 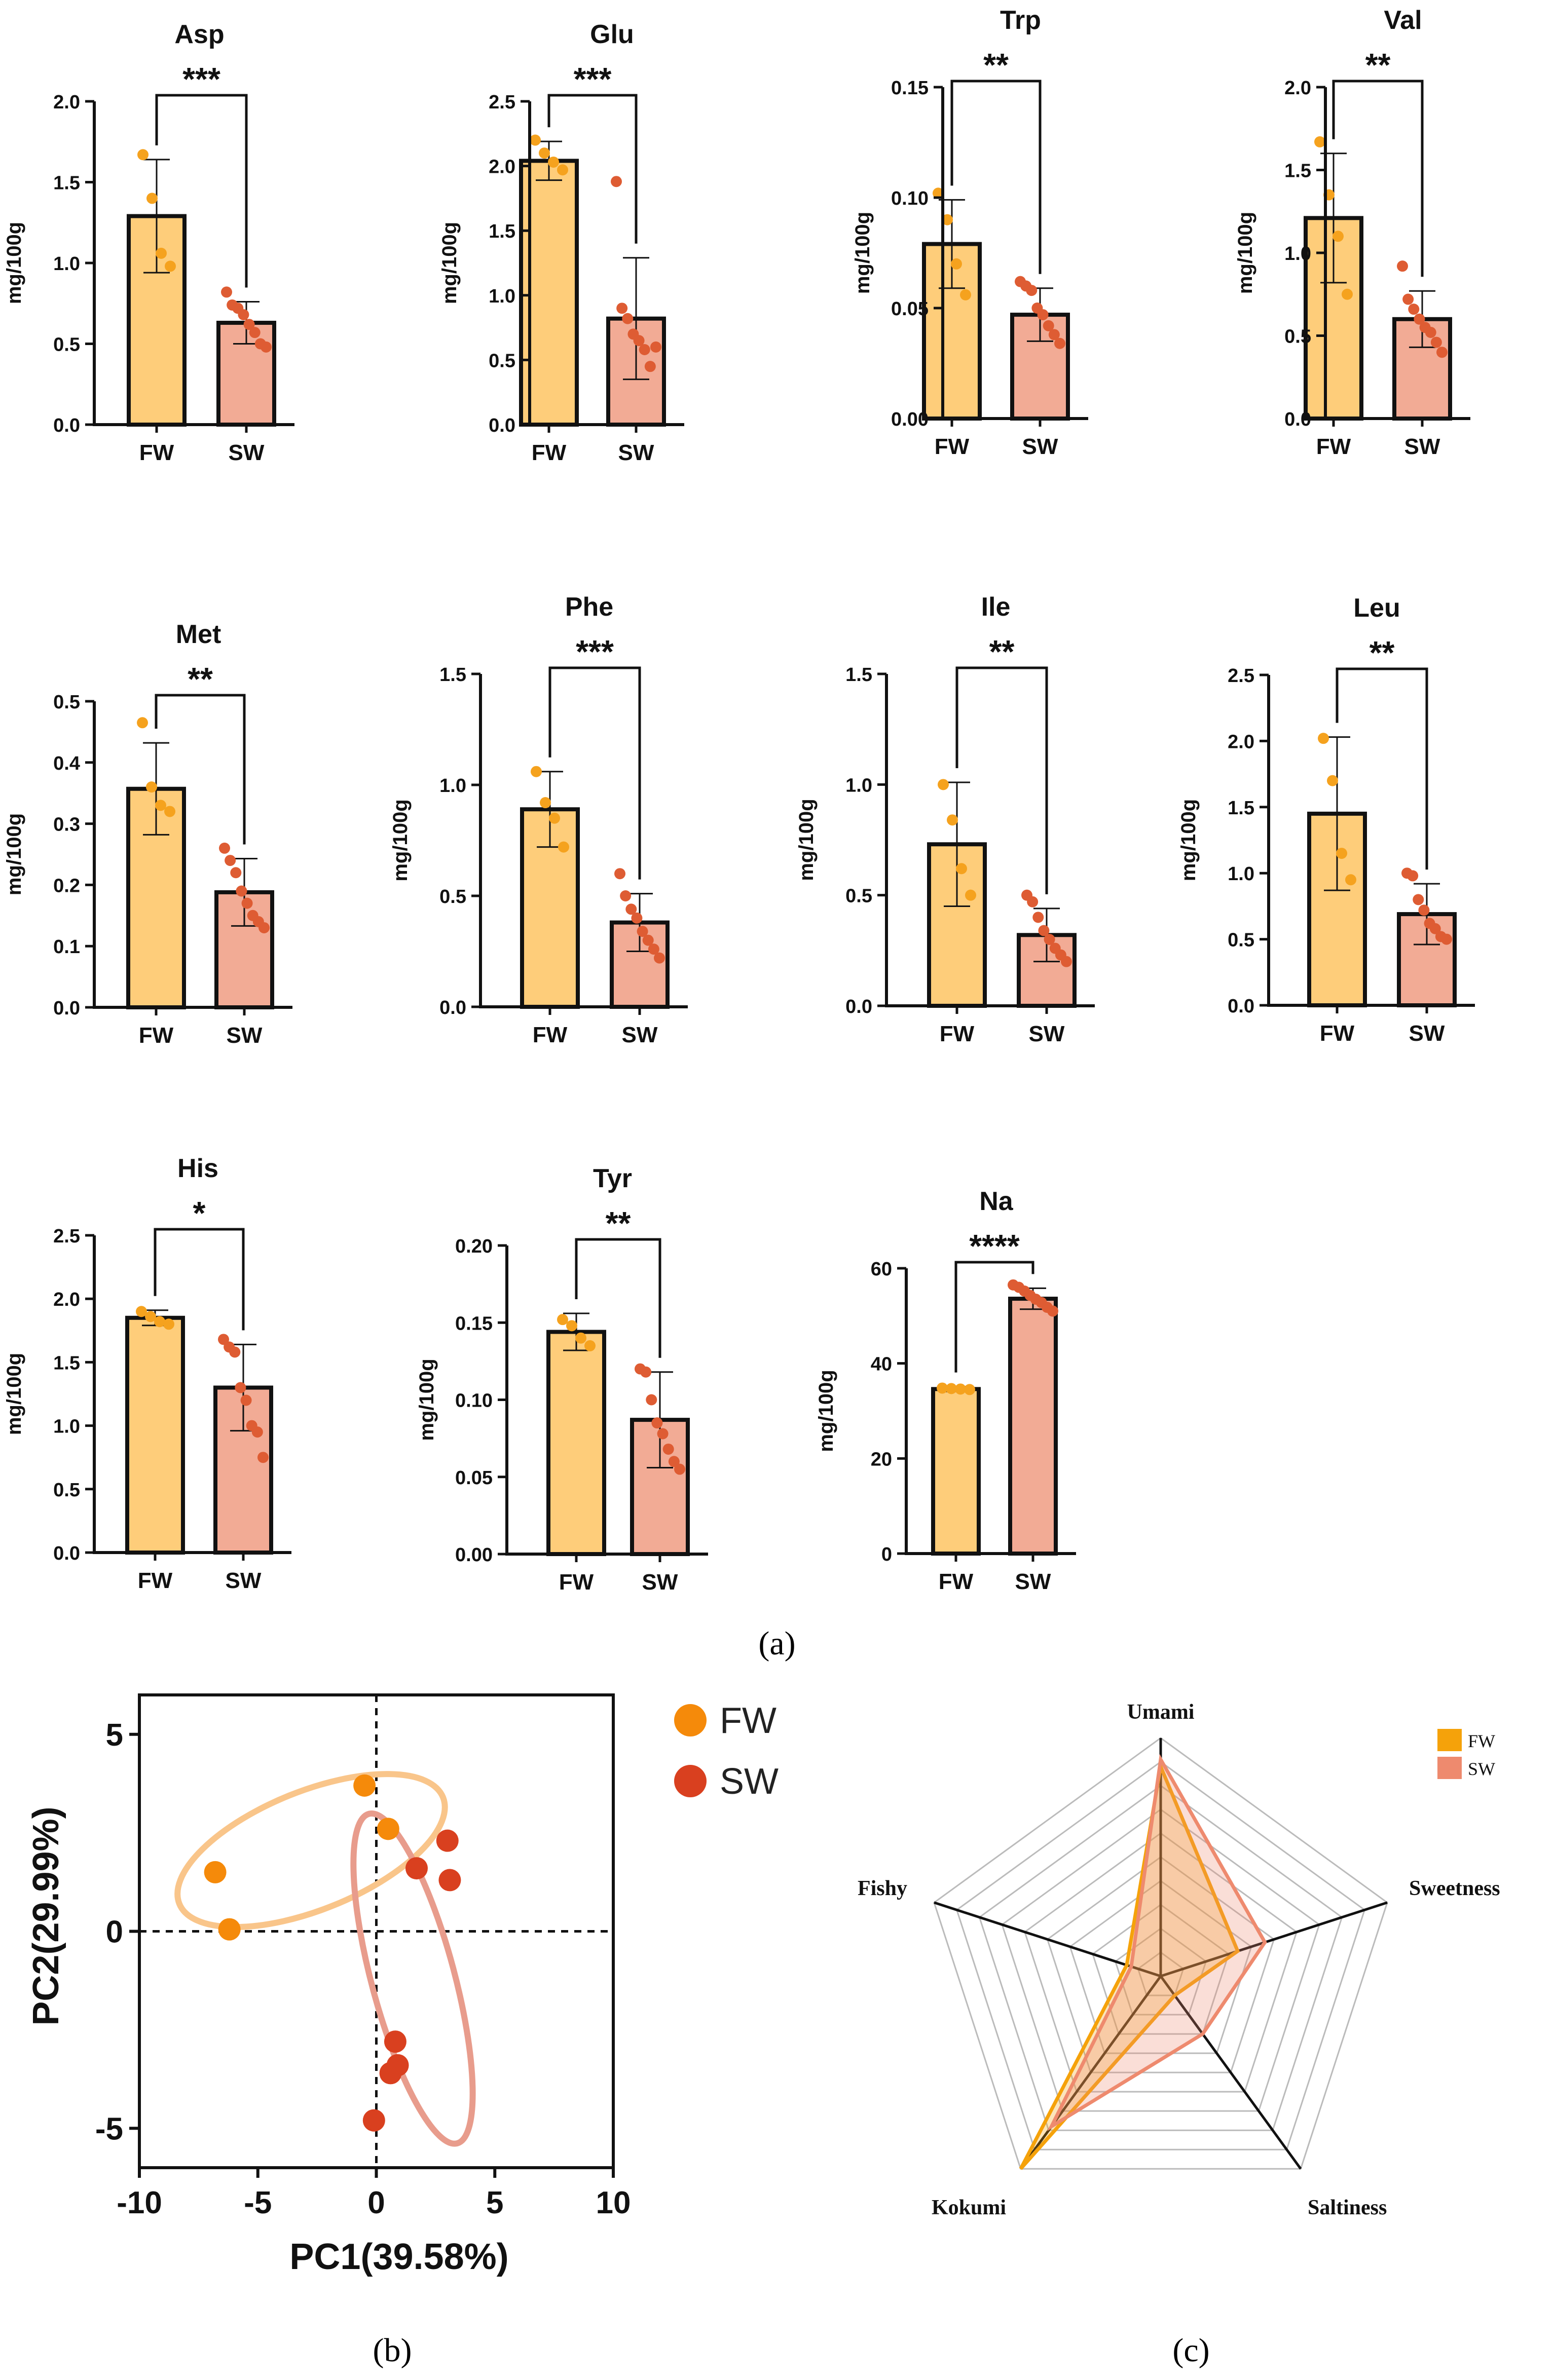 I want to click on bar-chart-leu: Leu 0.0 0.5 1.0 1.5 2.0 2.5 FW SW mg/100g **, so click(x=1326, y=820).